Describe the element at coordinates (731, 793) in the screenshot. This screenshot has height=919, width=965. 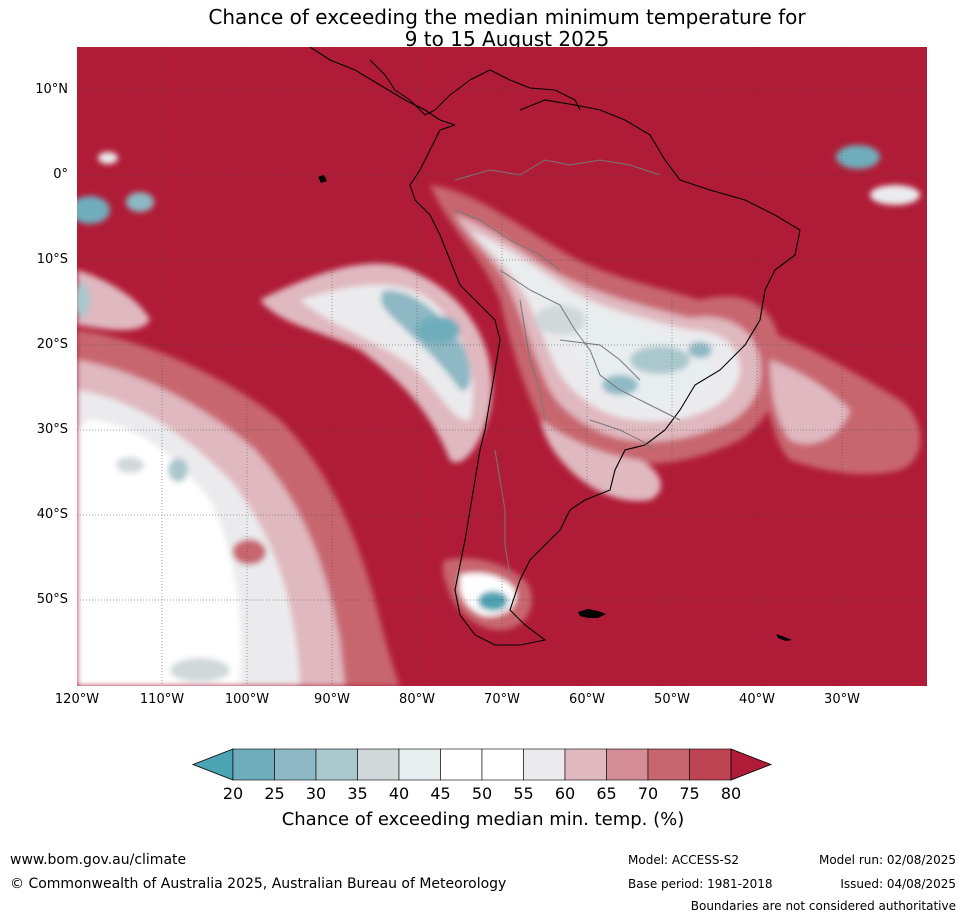
I see `colorbar-tick-80: 80` at that location.